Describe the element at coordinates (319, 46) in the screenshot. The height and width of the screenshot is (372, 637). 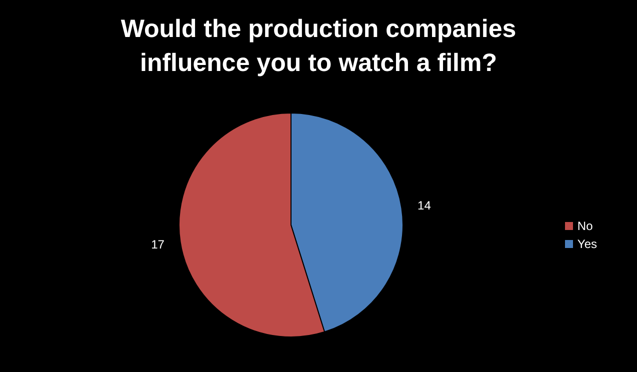
I see `chart-title: Would the production companies influence you to watch a film?` at that location.